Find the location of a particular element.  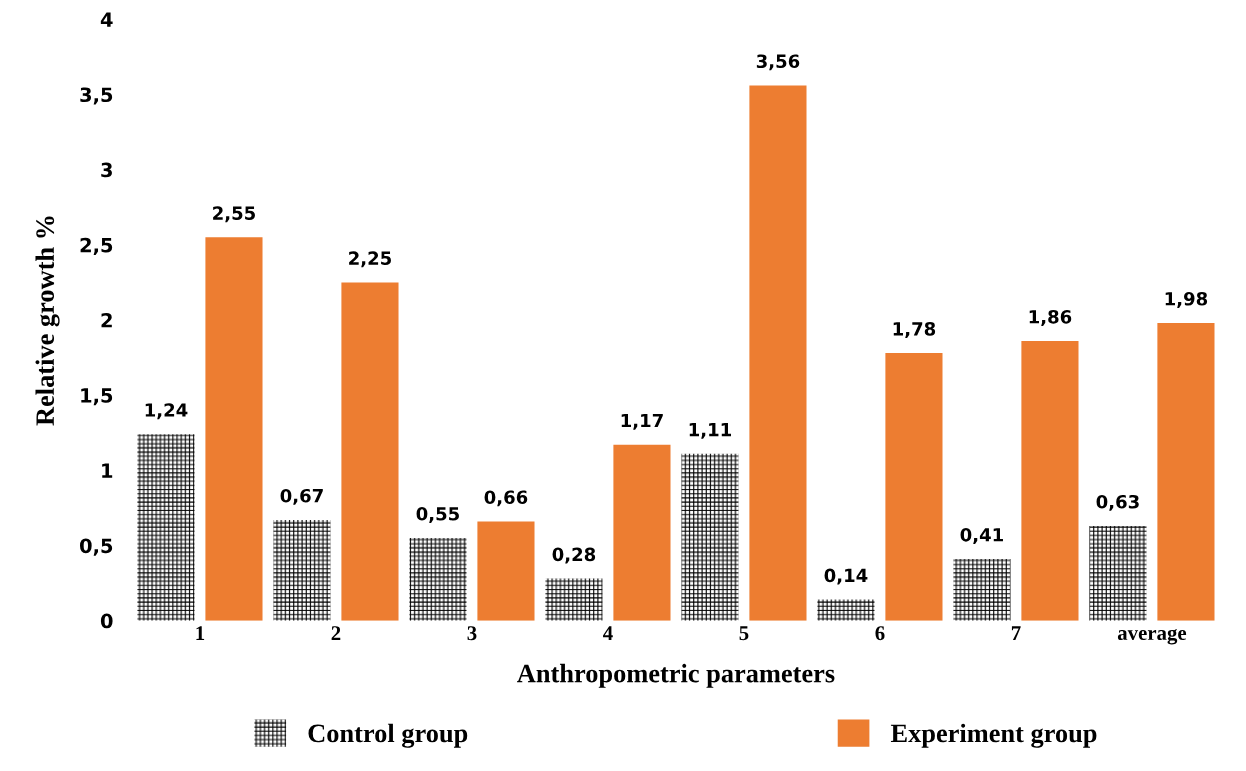

data-label: 0,28 is located at coordinates (574, 555).